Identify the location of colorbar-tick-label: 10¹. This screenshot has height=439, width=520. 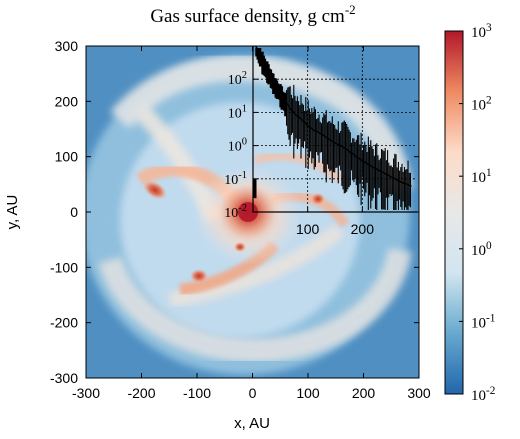
(481, 176).